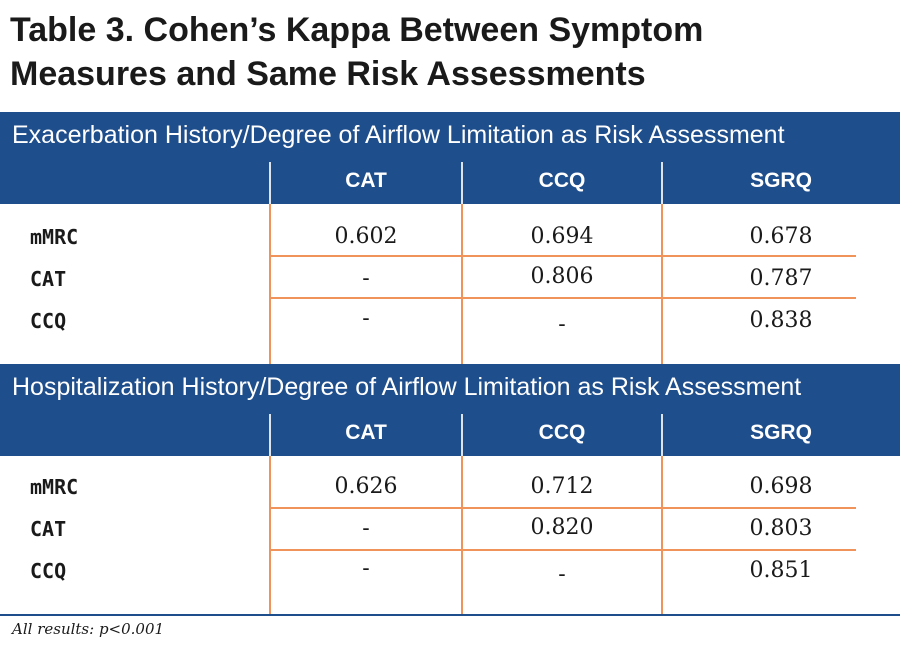 The height and width of the screenshot is (650, 900). I want to click on table-title-line-1: Table 3. Cohen’s Kappa Between Symptom, so click(357, 30).